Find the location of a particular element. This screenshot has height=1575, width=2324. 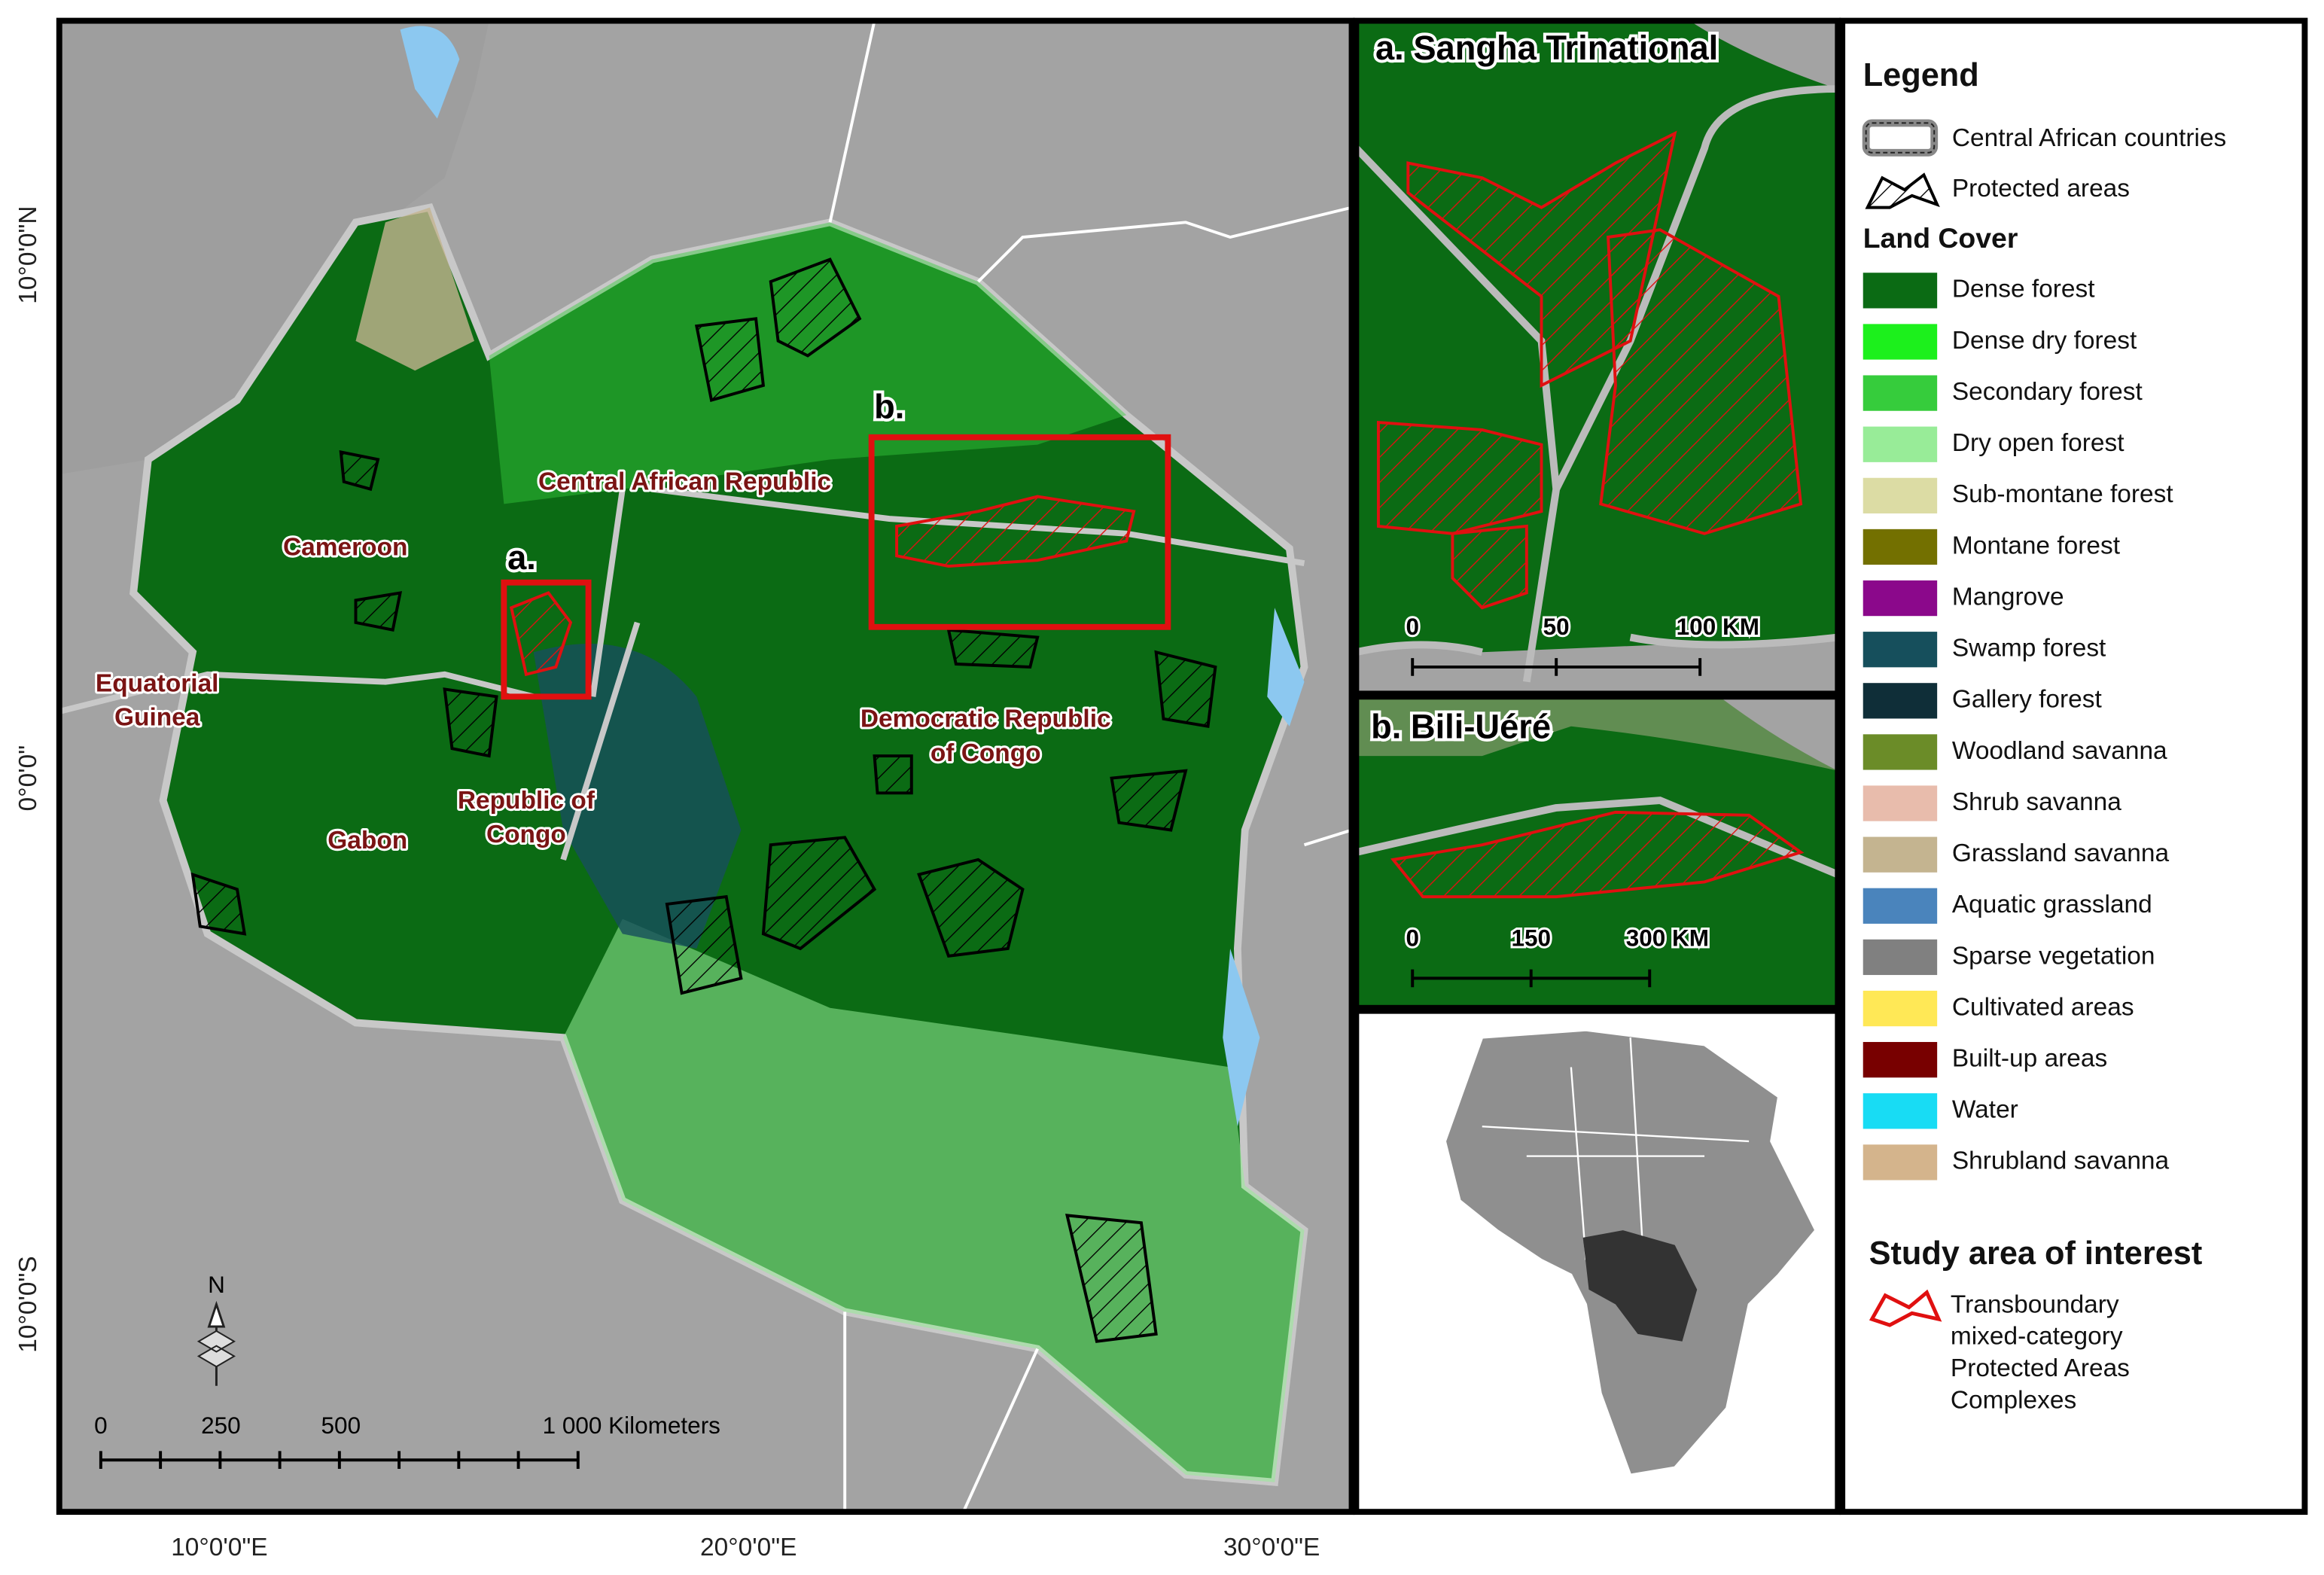

latitude-label: 10°0'0"S is located at coordinates (28, 1304).